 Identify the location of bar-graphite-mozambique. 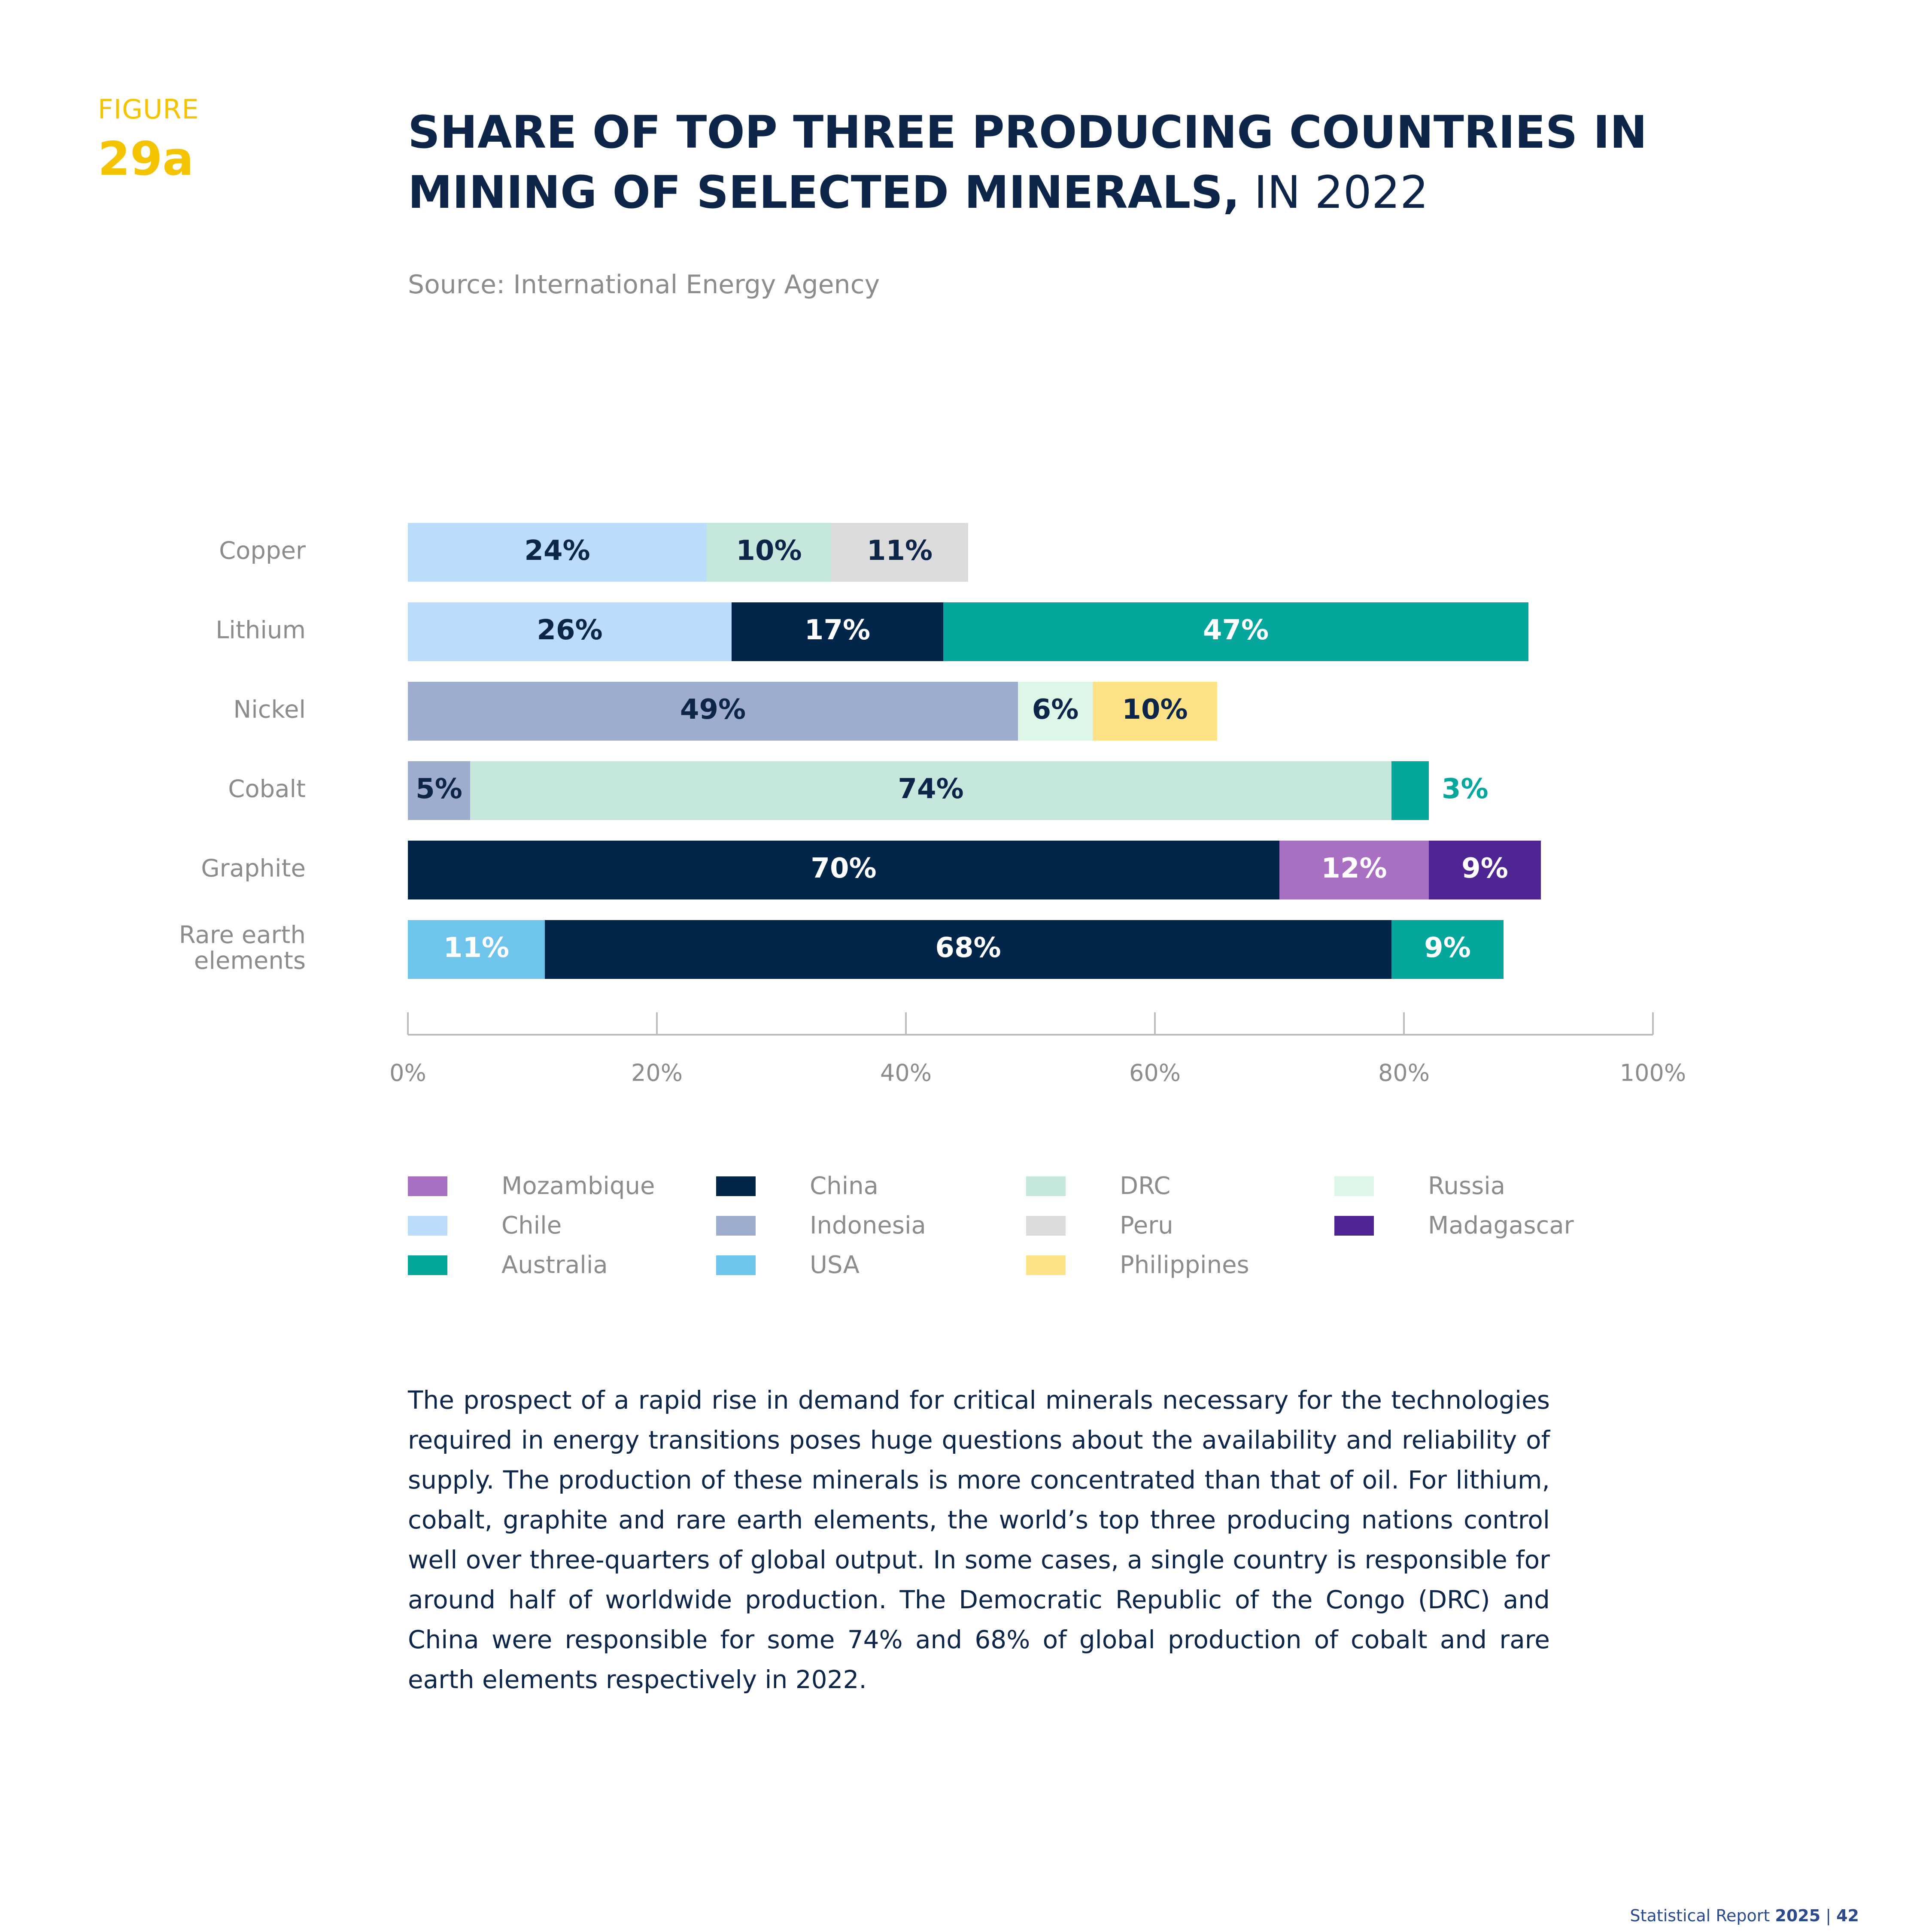
(1354, 870).